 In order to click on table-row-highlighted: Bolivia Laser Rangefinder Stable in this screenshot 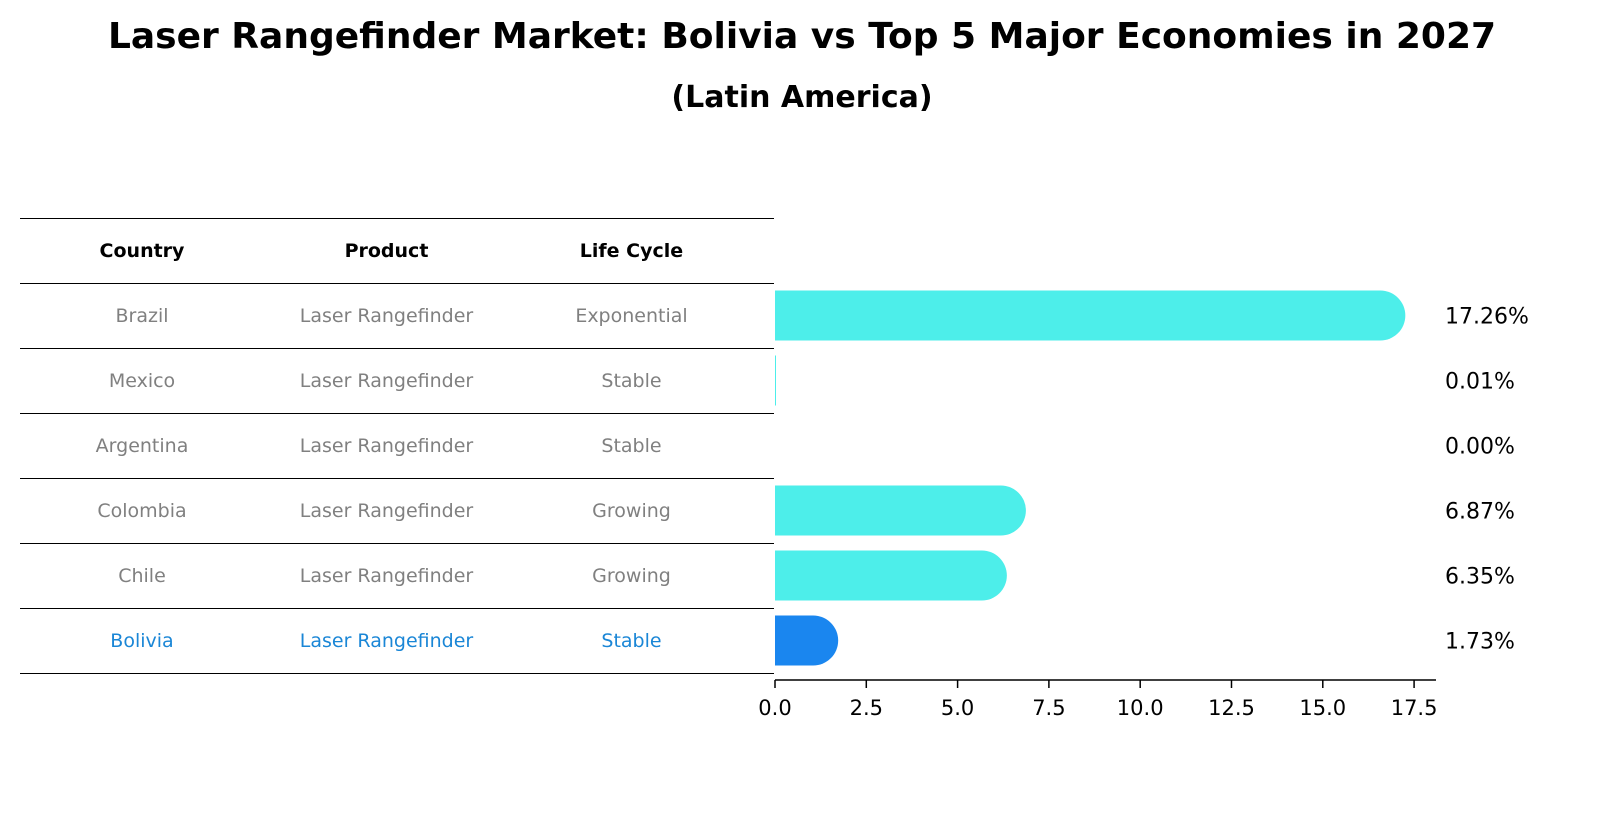, I will do `click(397, 641)`.